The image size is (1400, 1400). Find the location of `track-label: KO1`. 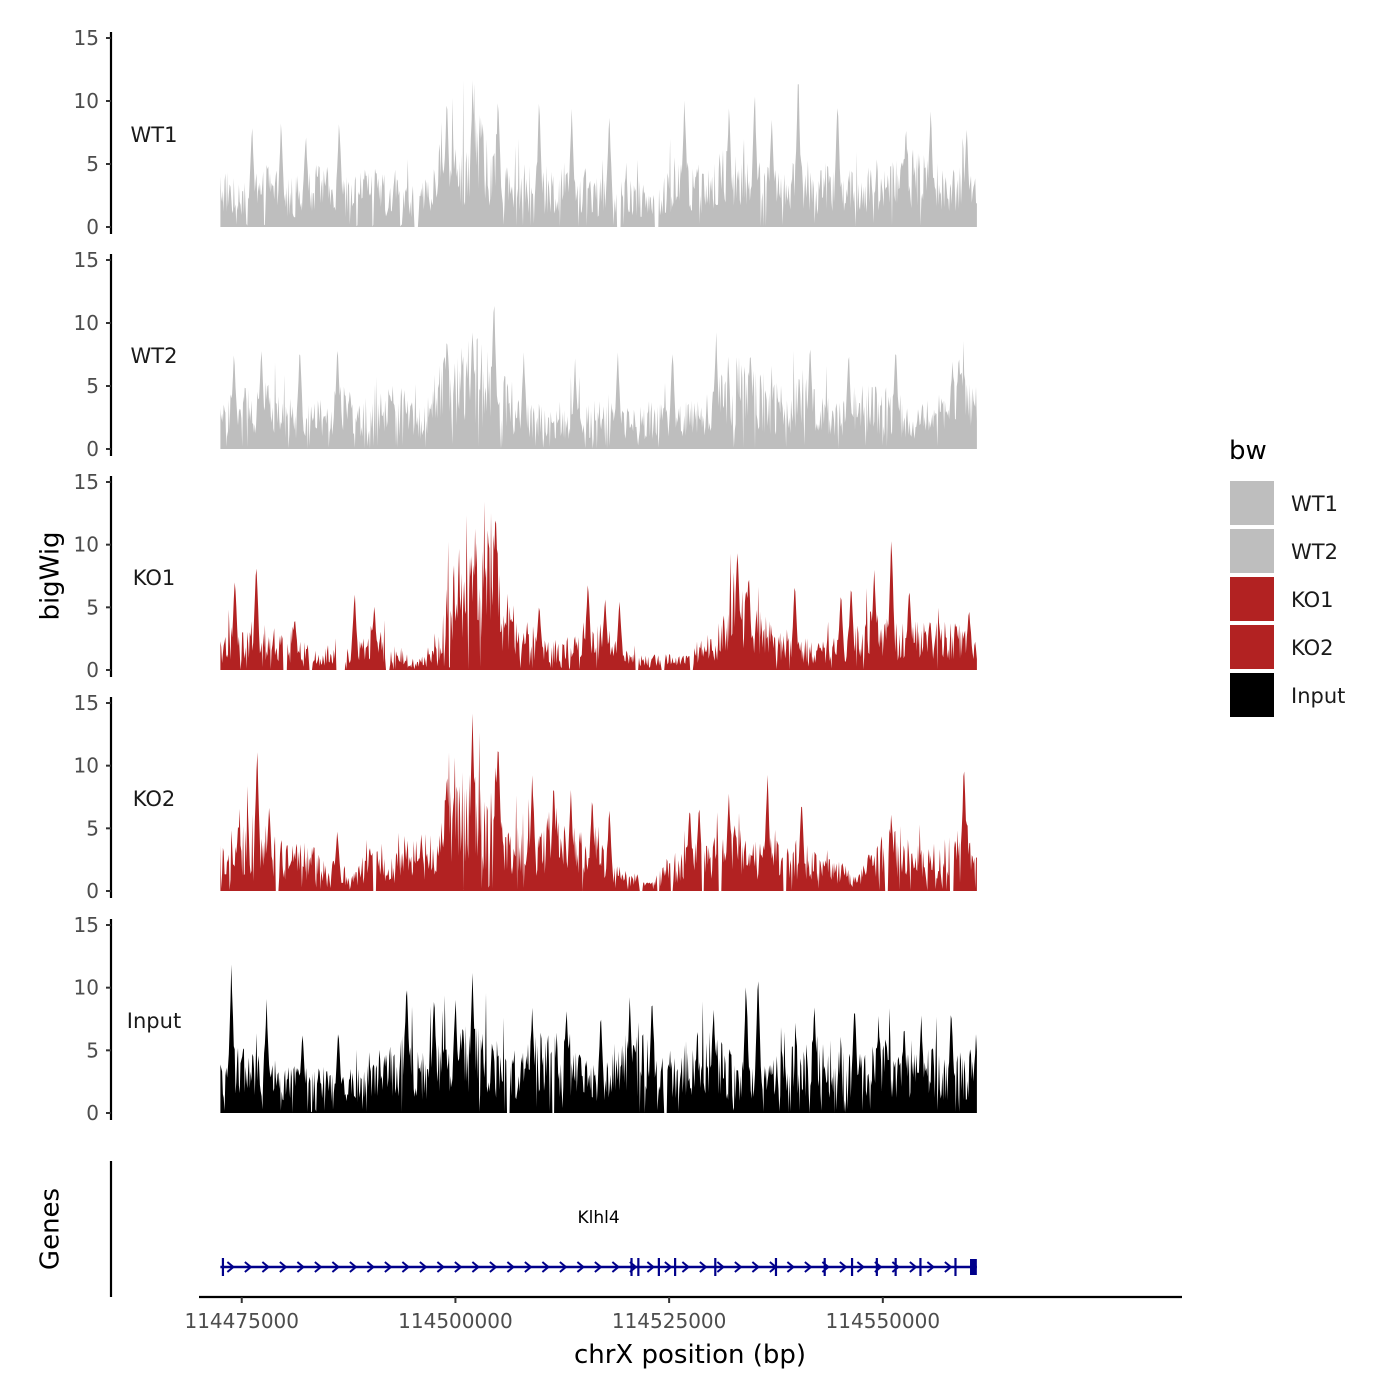

track-label: KO1 is located at coordinates (154, 578).